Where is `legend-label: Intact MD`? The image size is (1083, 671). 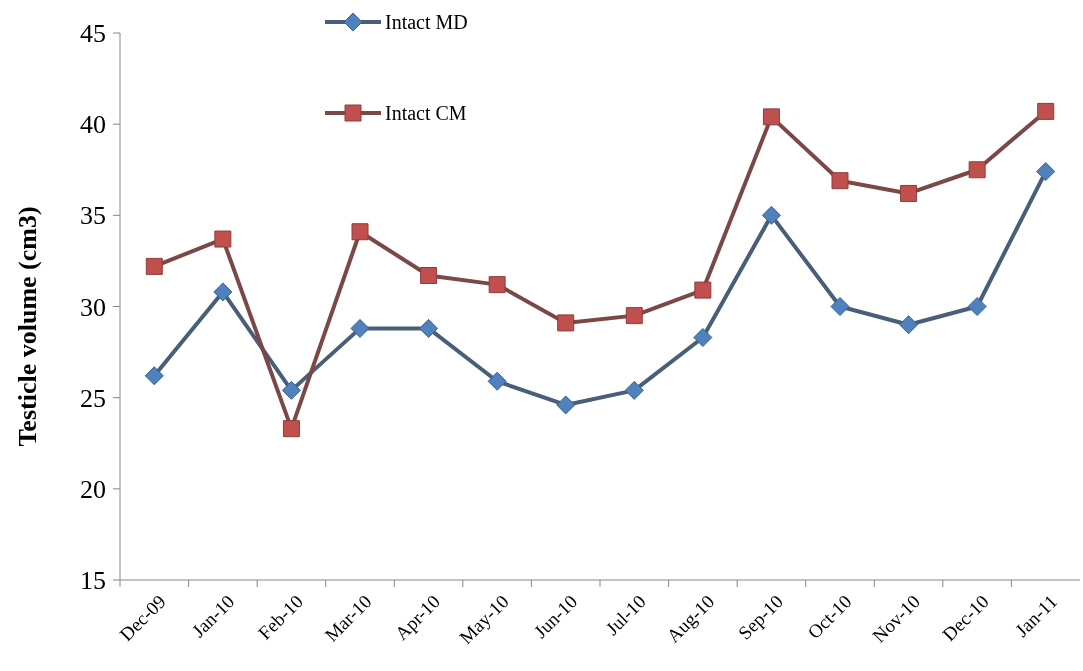
legend-label: Intact MD is located at coordinates (426, 22).